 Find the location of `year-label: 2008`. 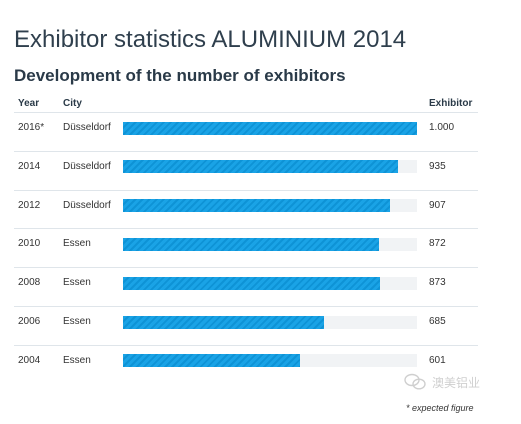

year-label: 2008 is located at coordinates (29, 282).